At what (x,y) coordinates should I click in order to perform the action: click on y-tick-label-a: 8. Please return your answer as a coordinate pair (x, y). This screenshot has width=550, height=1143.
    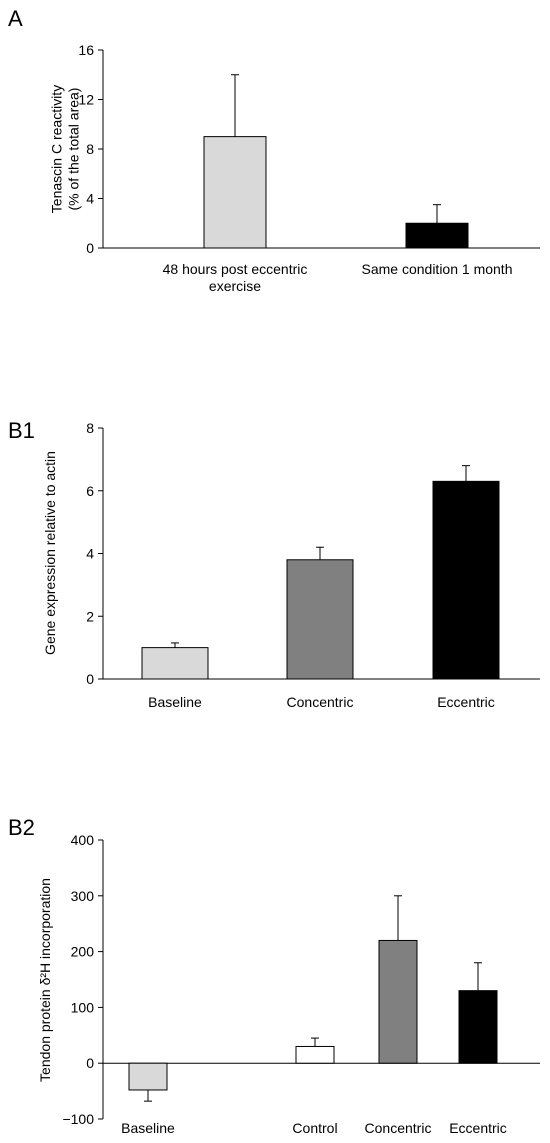
    Looking at the image, I should click on (90, 149).